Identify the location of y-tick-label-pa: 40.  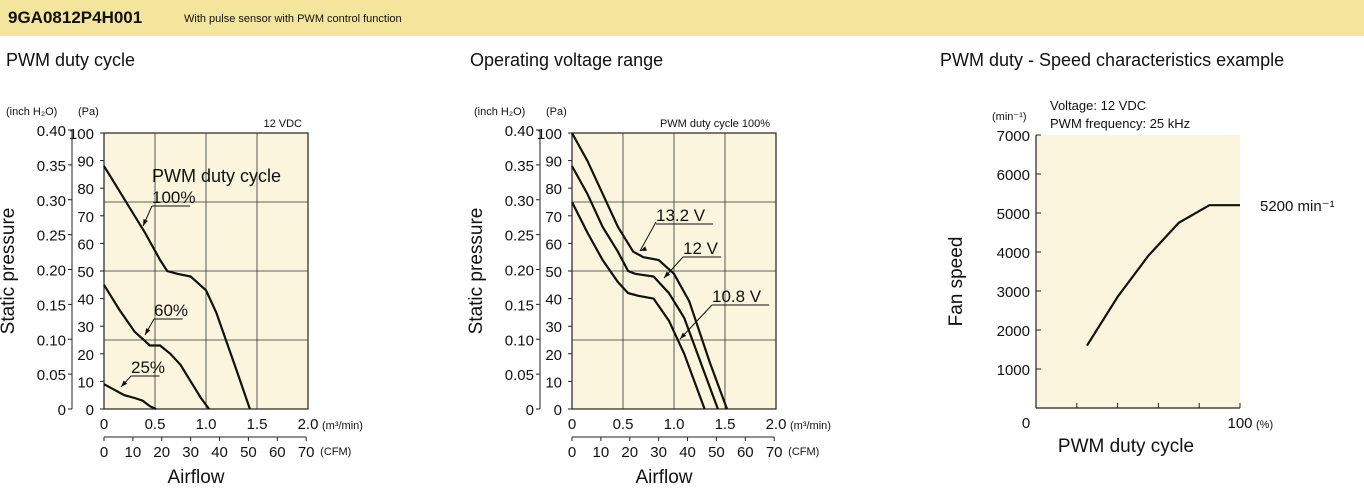
(553, 300).